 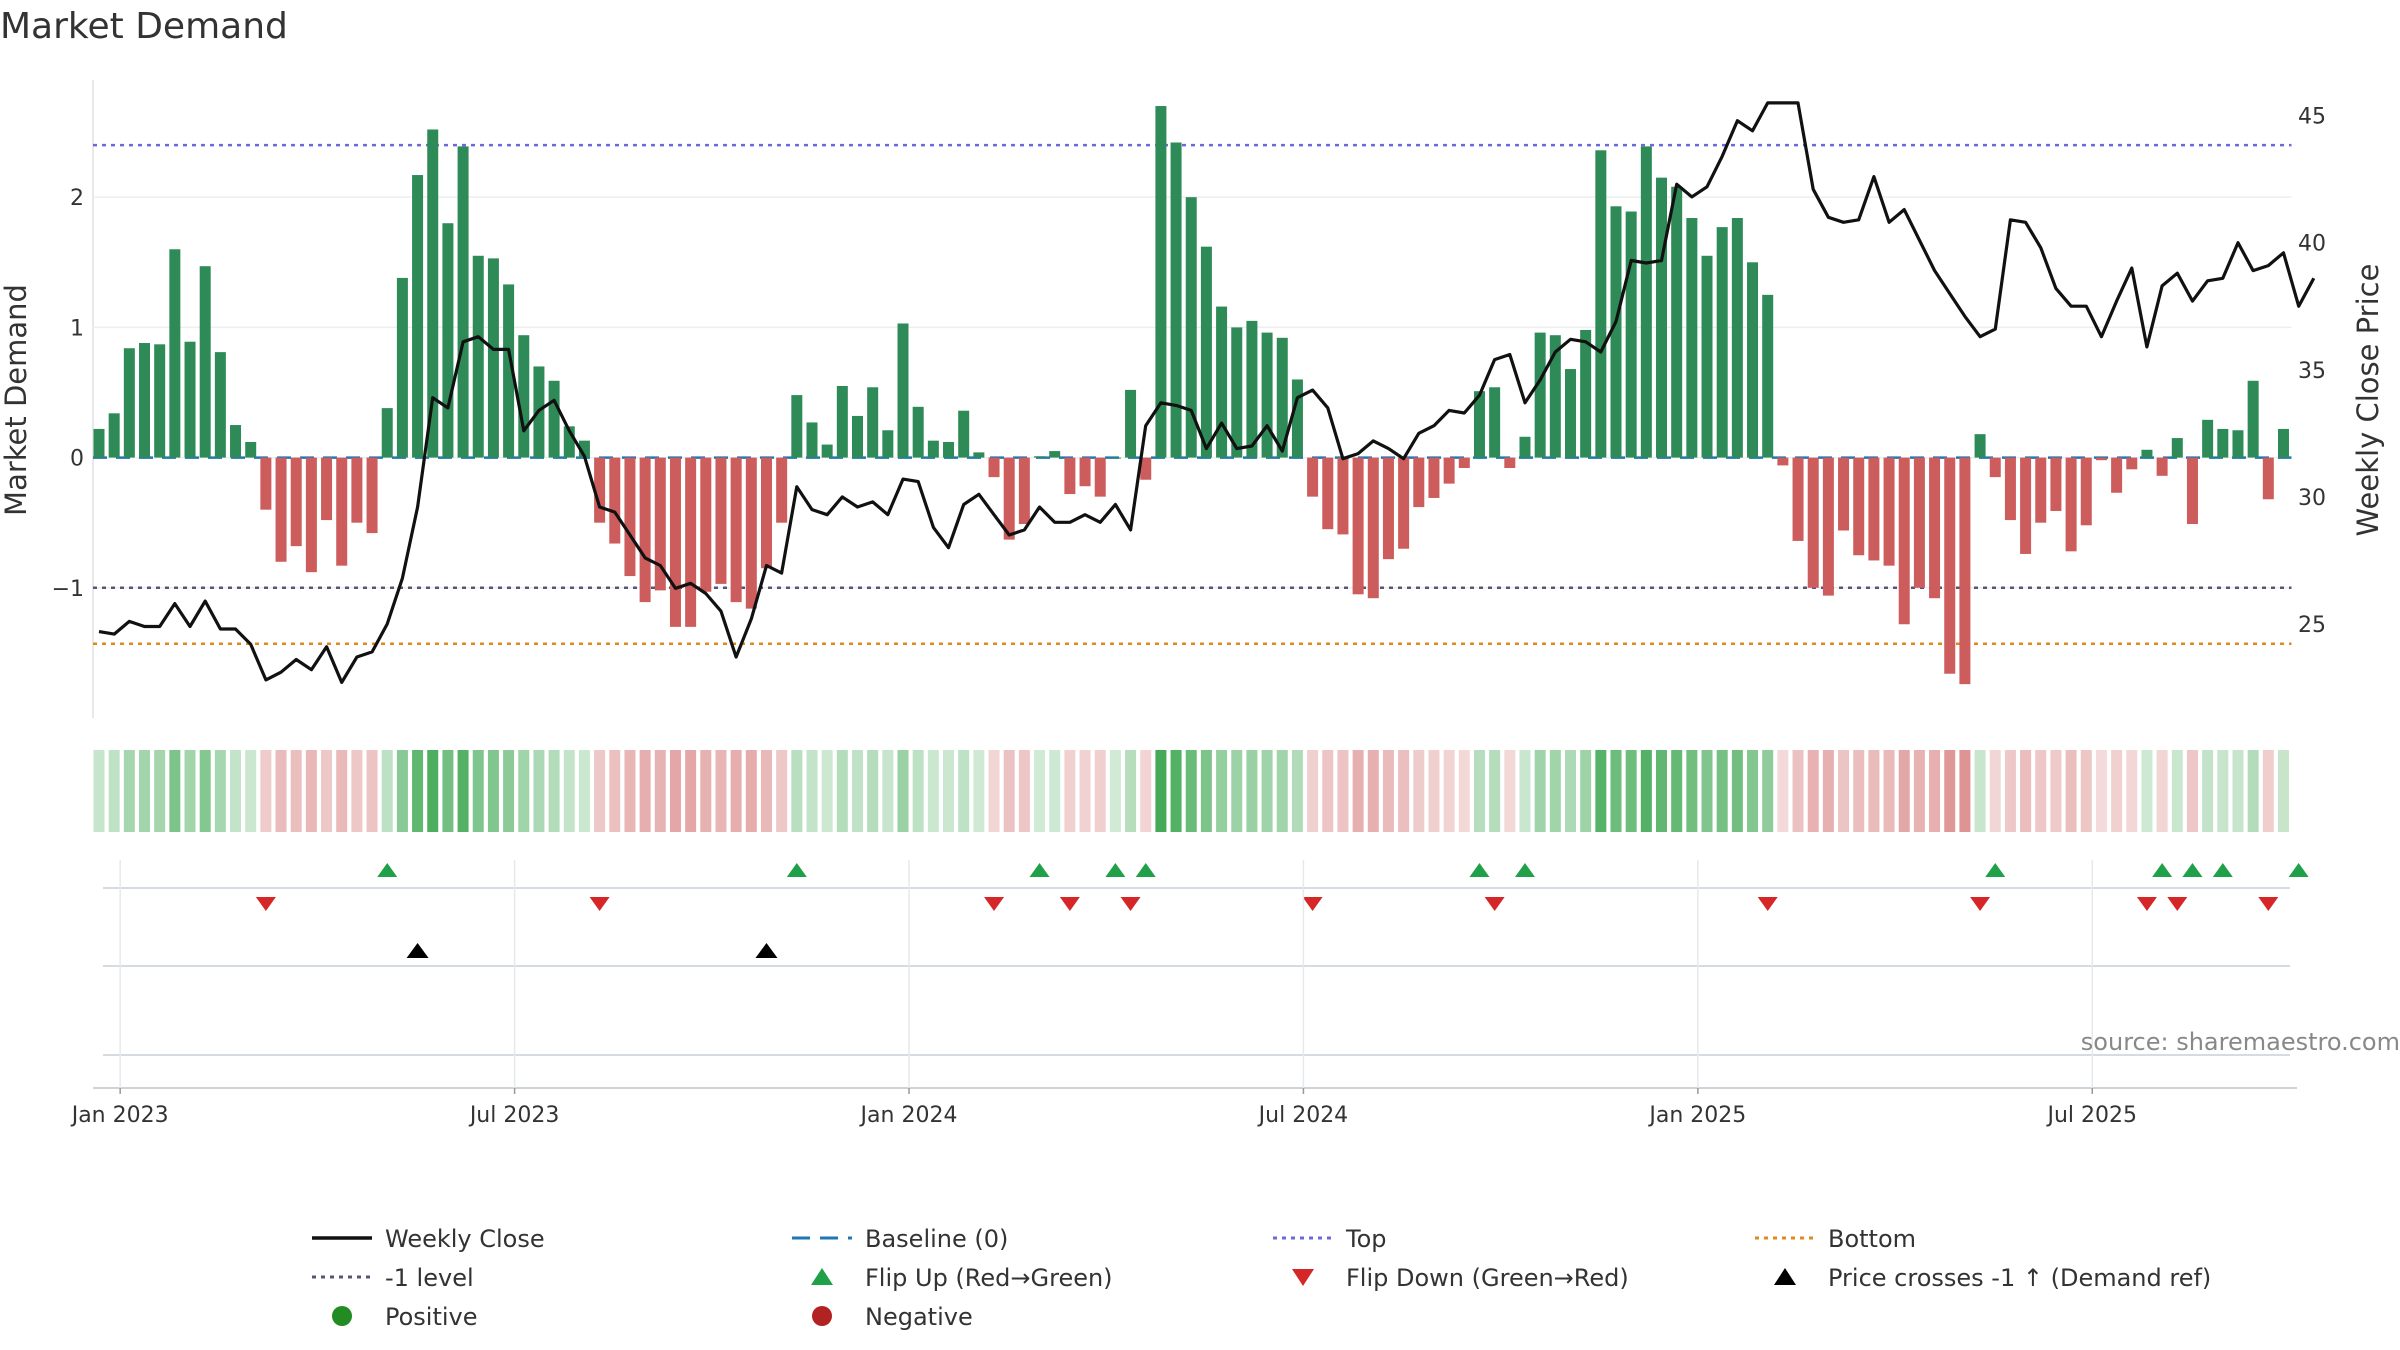 What do you see at coordinates (1330, 1239) in the screenshot?
I see `legend-item: Top` at bounding box center [1330, 1239].